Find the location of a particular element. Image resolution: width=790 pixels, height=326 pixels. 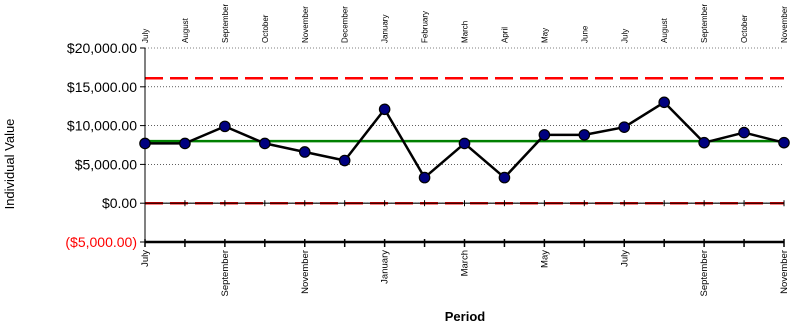

bottom-axis-label-0: July is located at coordinates (145, 258).